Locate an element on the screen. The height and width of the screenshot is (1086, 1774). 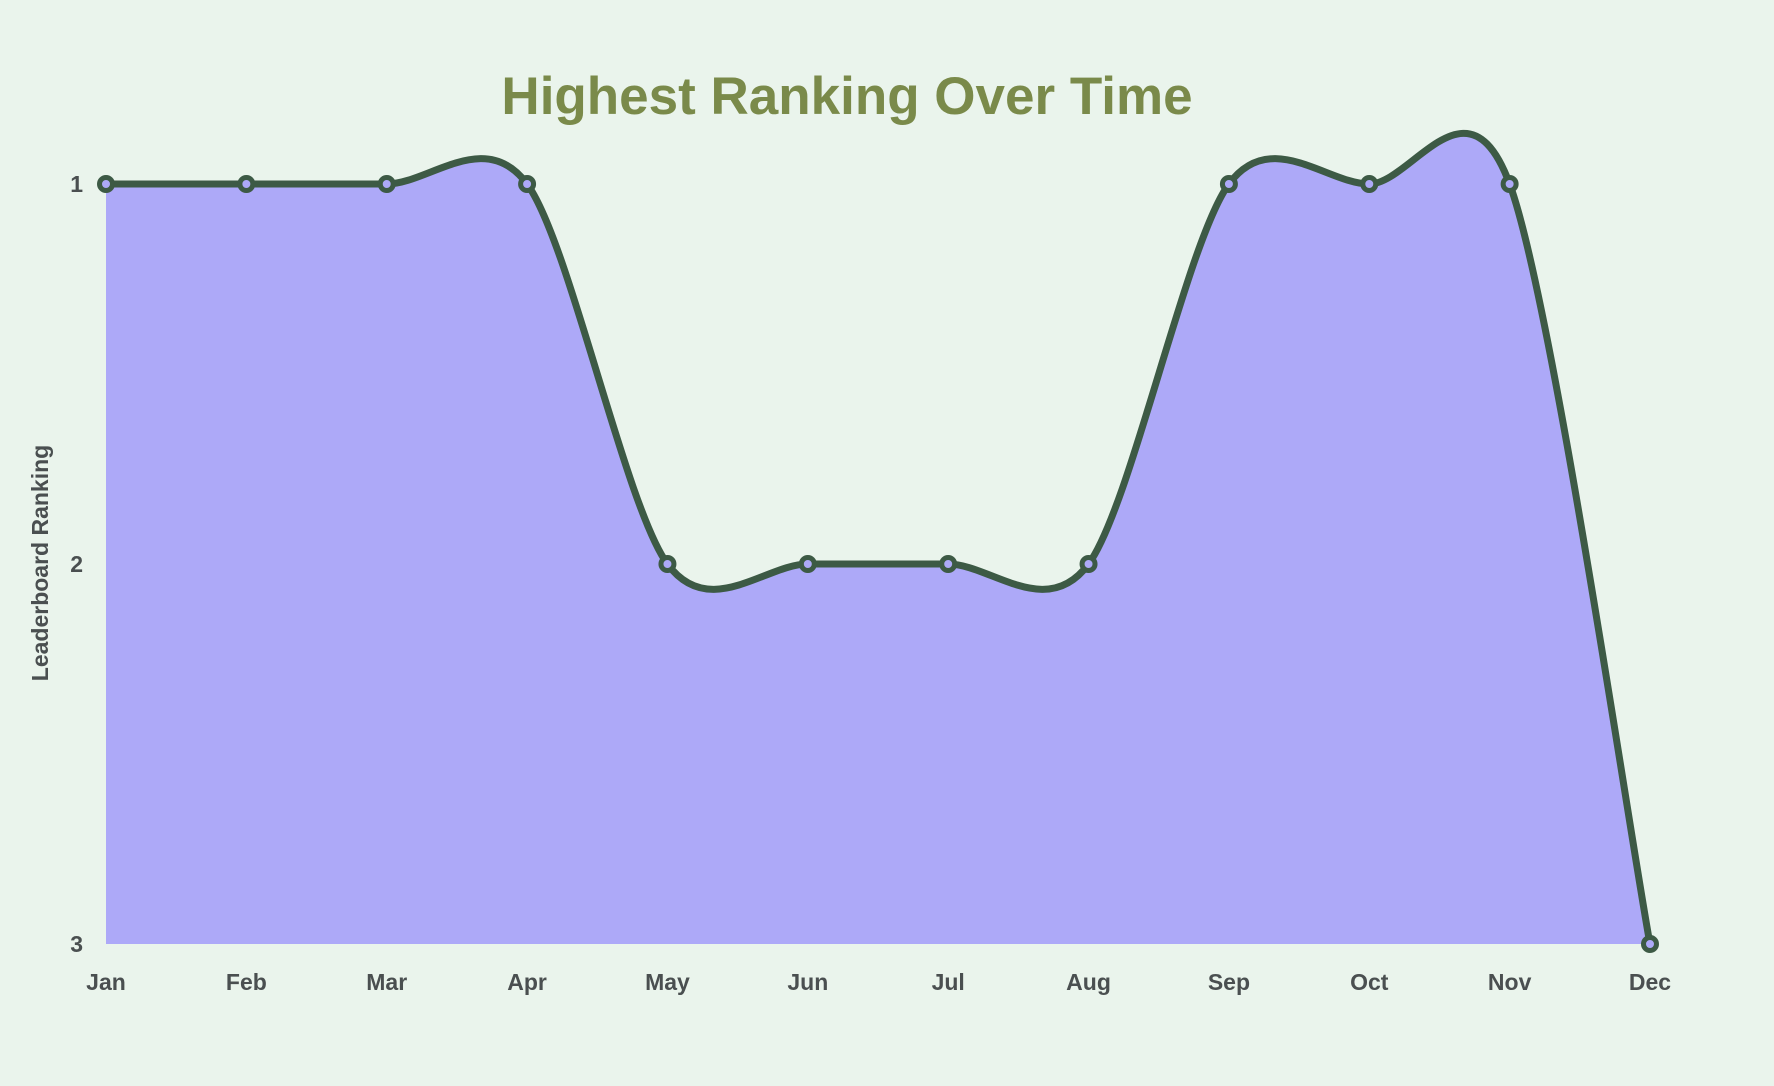
data-point-nov is located at coordinates (1509, 184).